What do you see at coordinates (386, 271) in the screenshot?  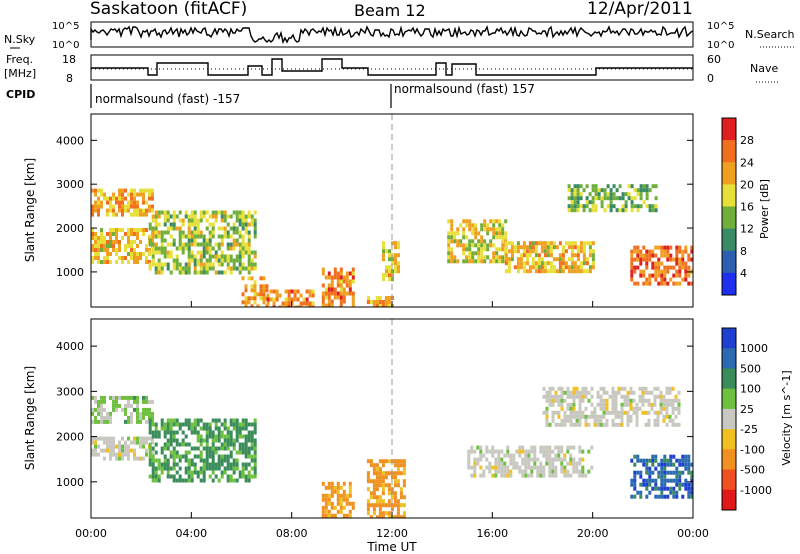 I see `power-cell-r7` at bounding box center [386, 271].